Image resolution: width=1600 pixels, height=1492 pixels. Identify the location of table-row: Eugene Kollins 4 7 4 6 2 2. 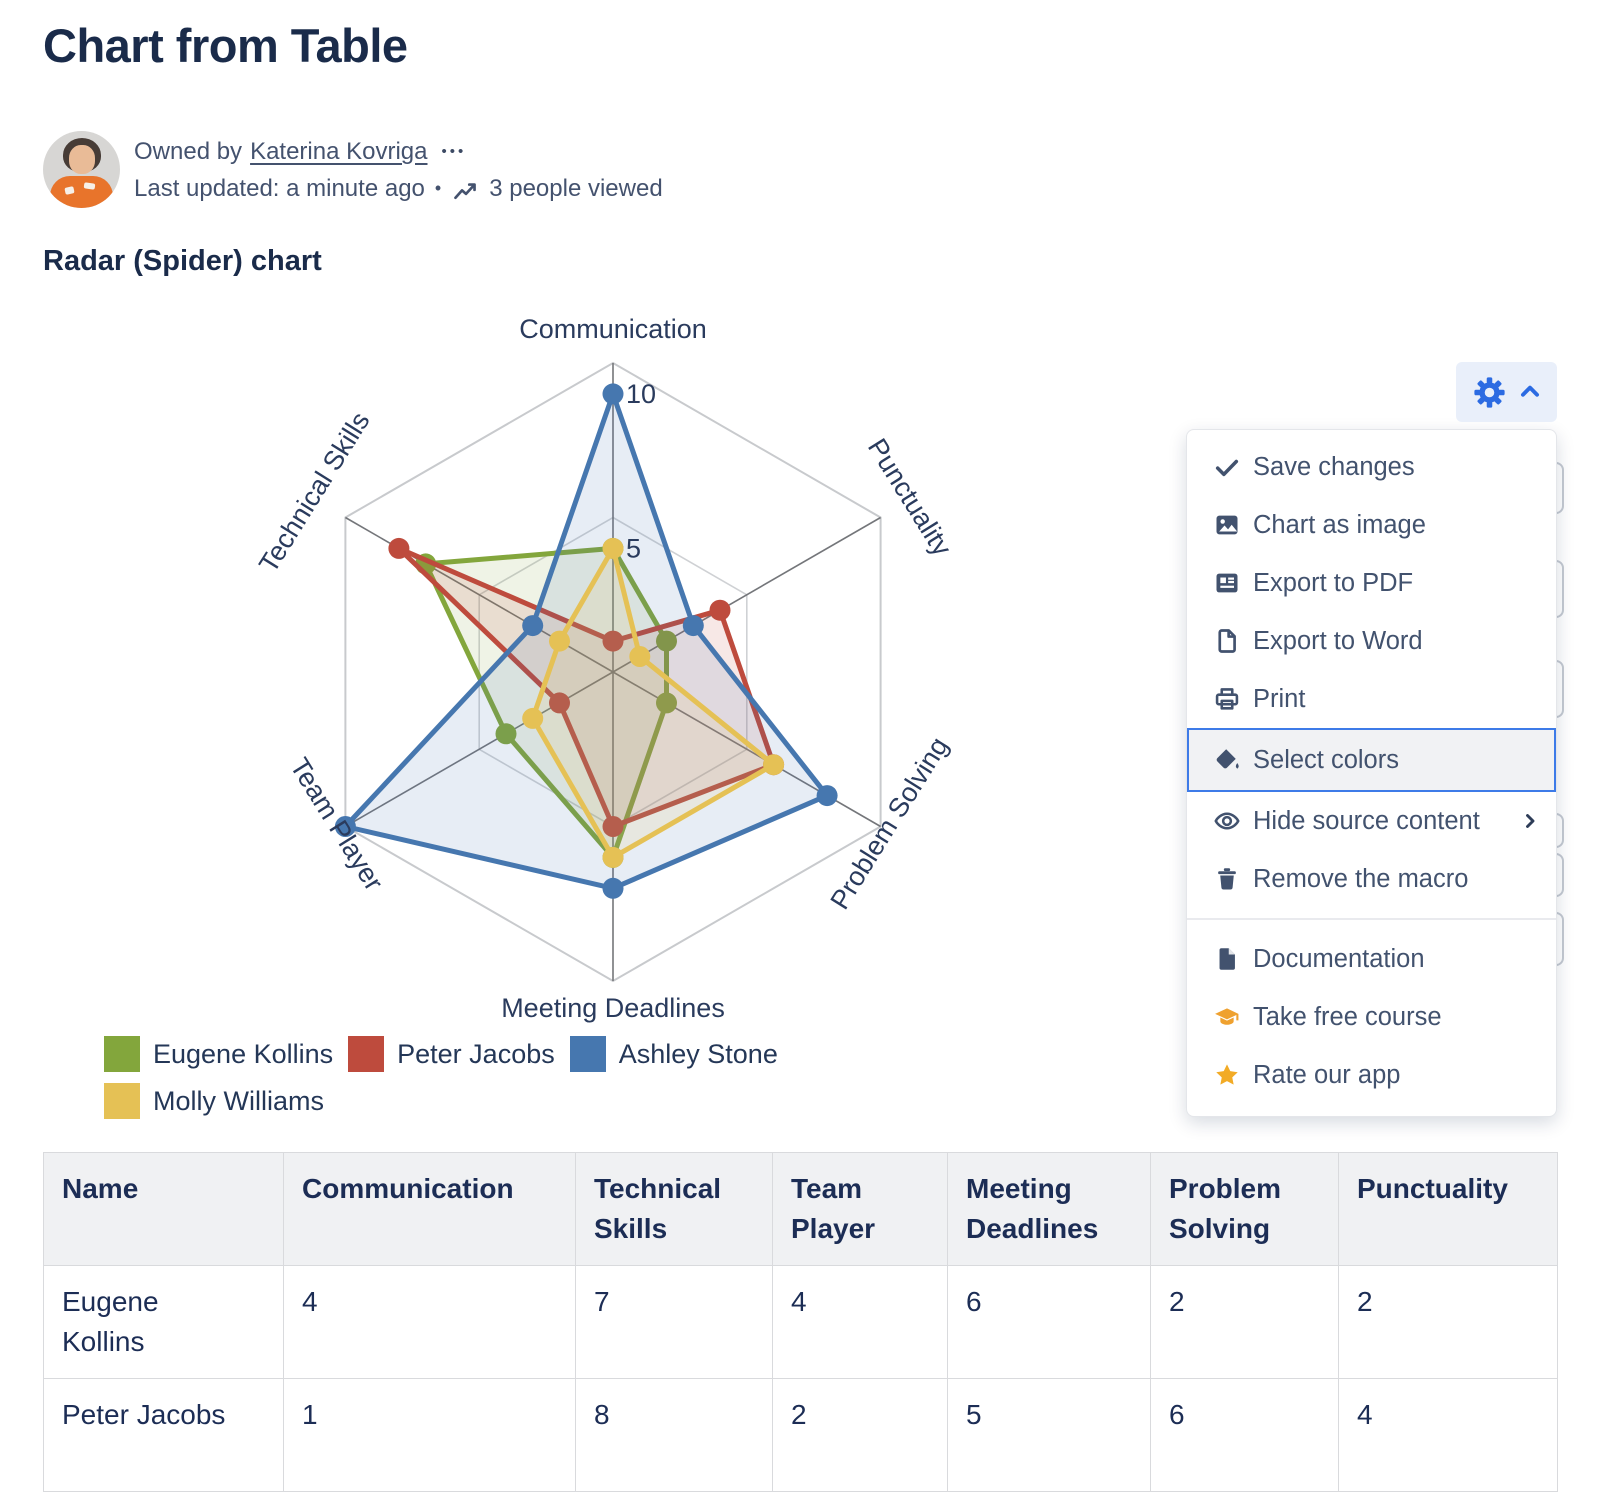
(800, 1322).